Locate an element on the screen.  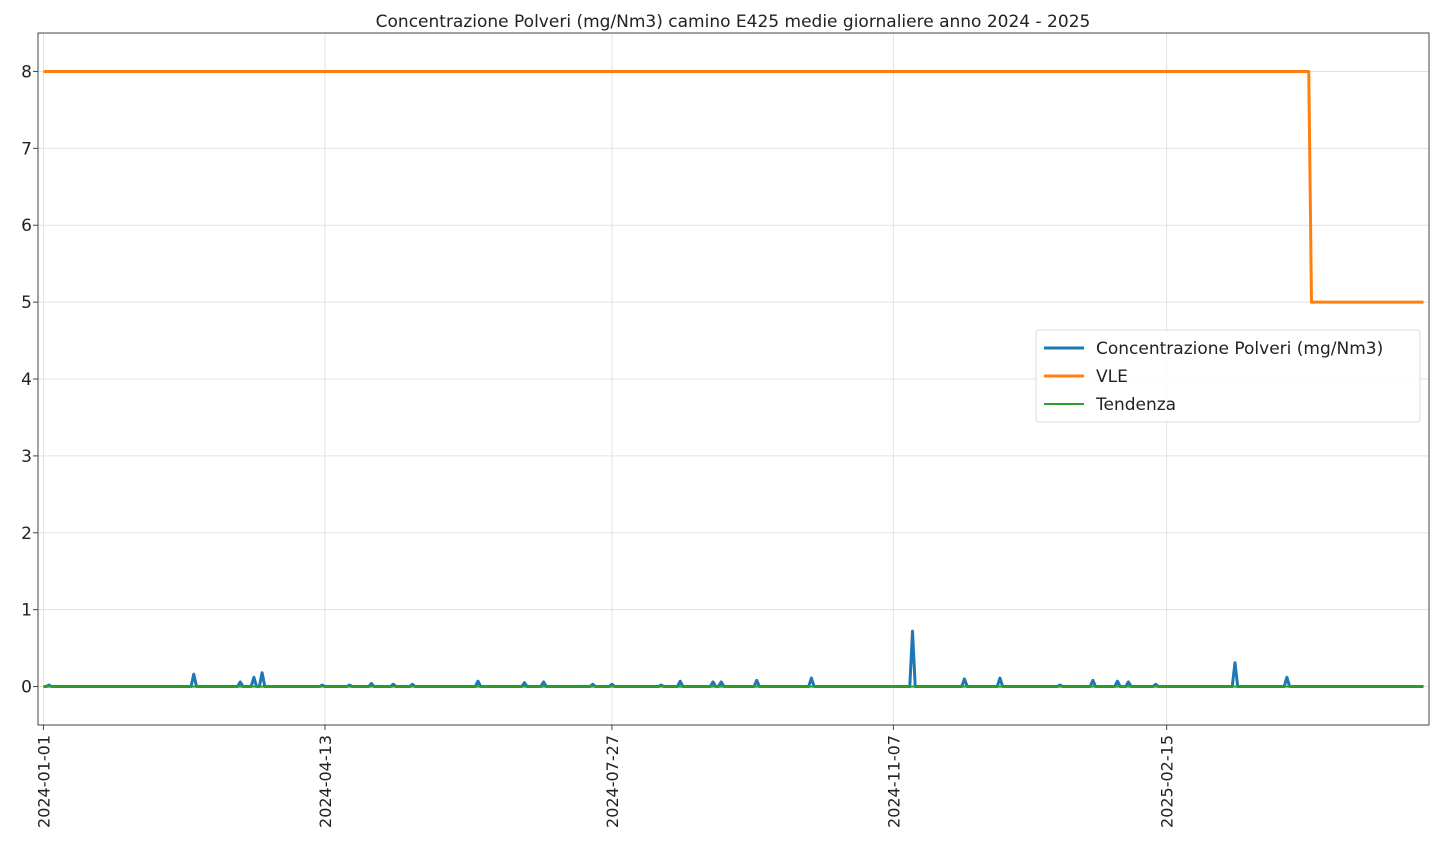
x-tick-label: 2025-02-15 is located at coordinates (1167, 781).